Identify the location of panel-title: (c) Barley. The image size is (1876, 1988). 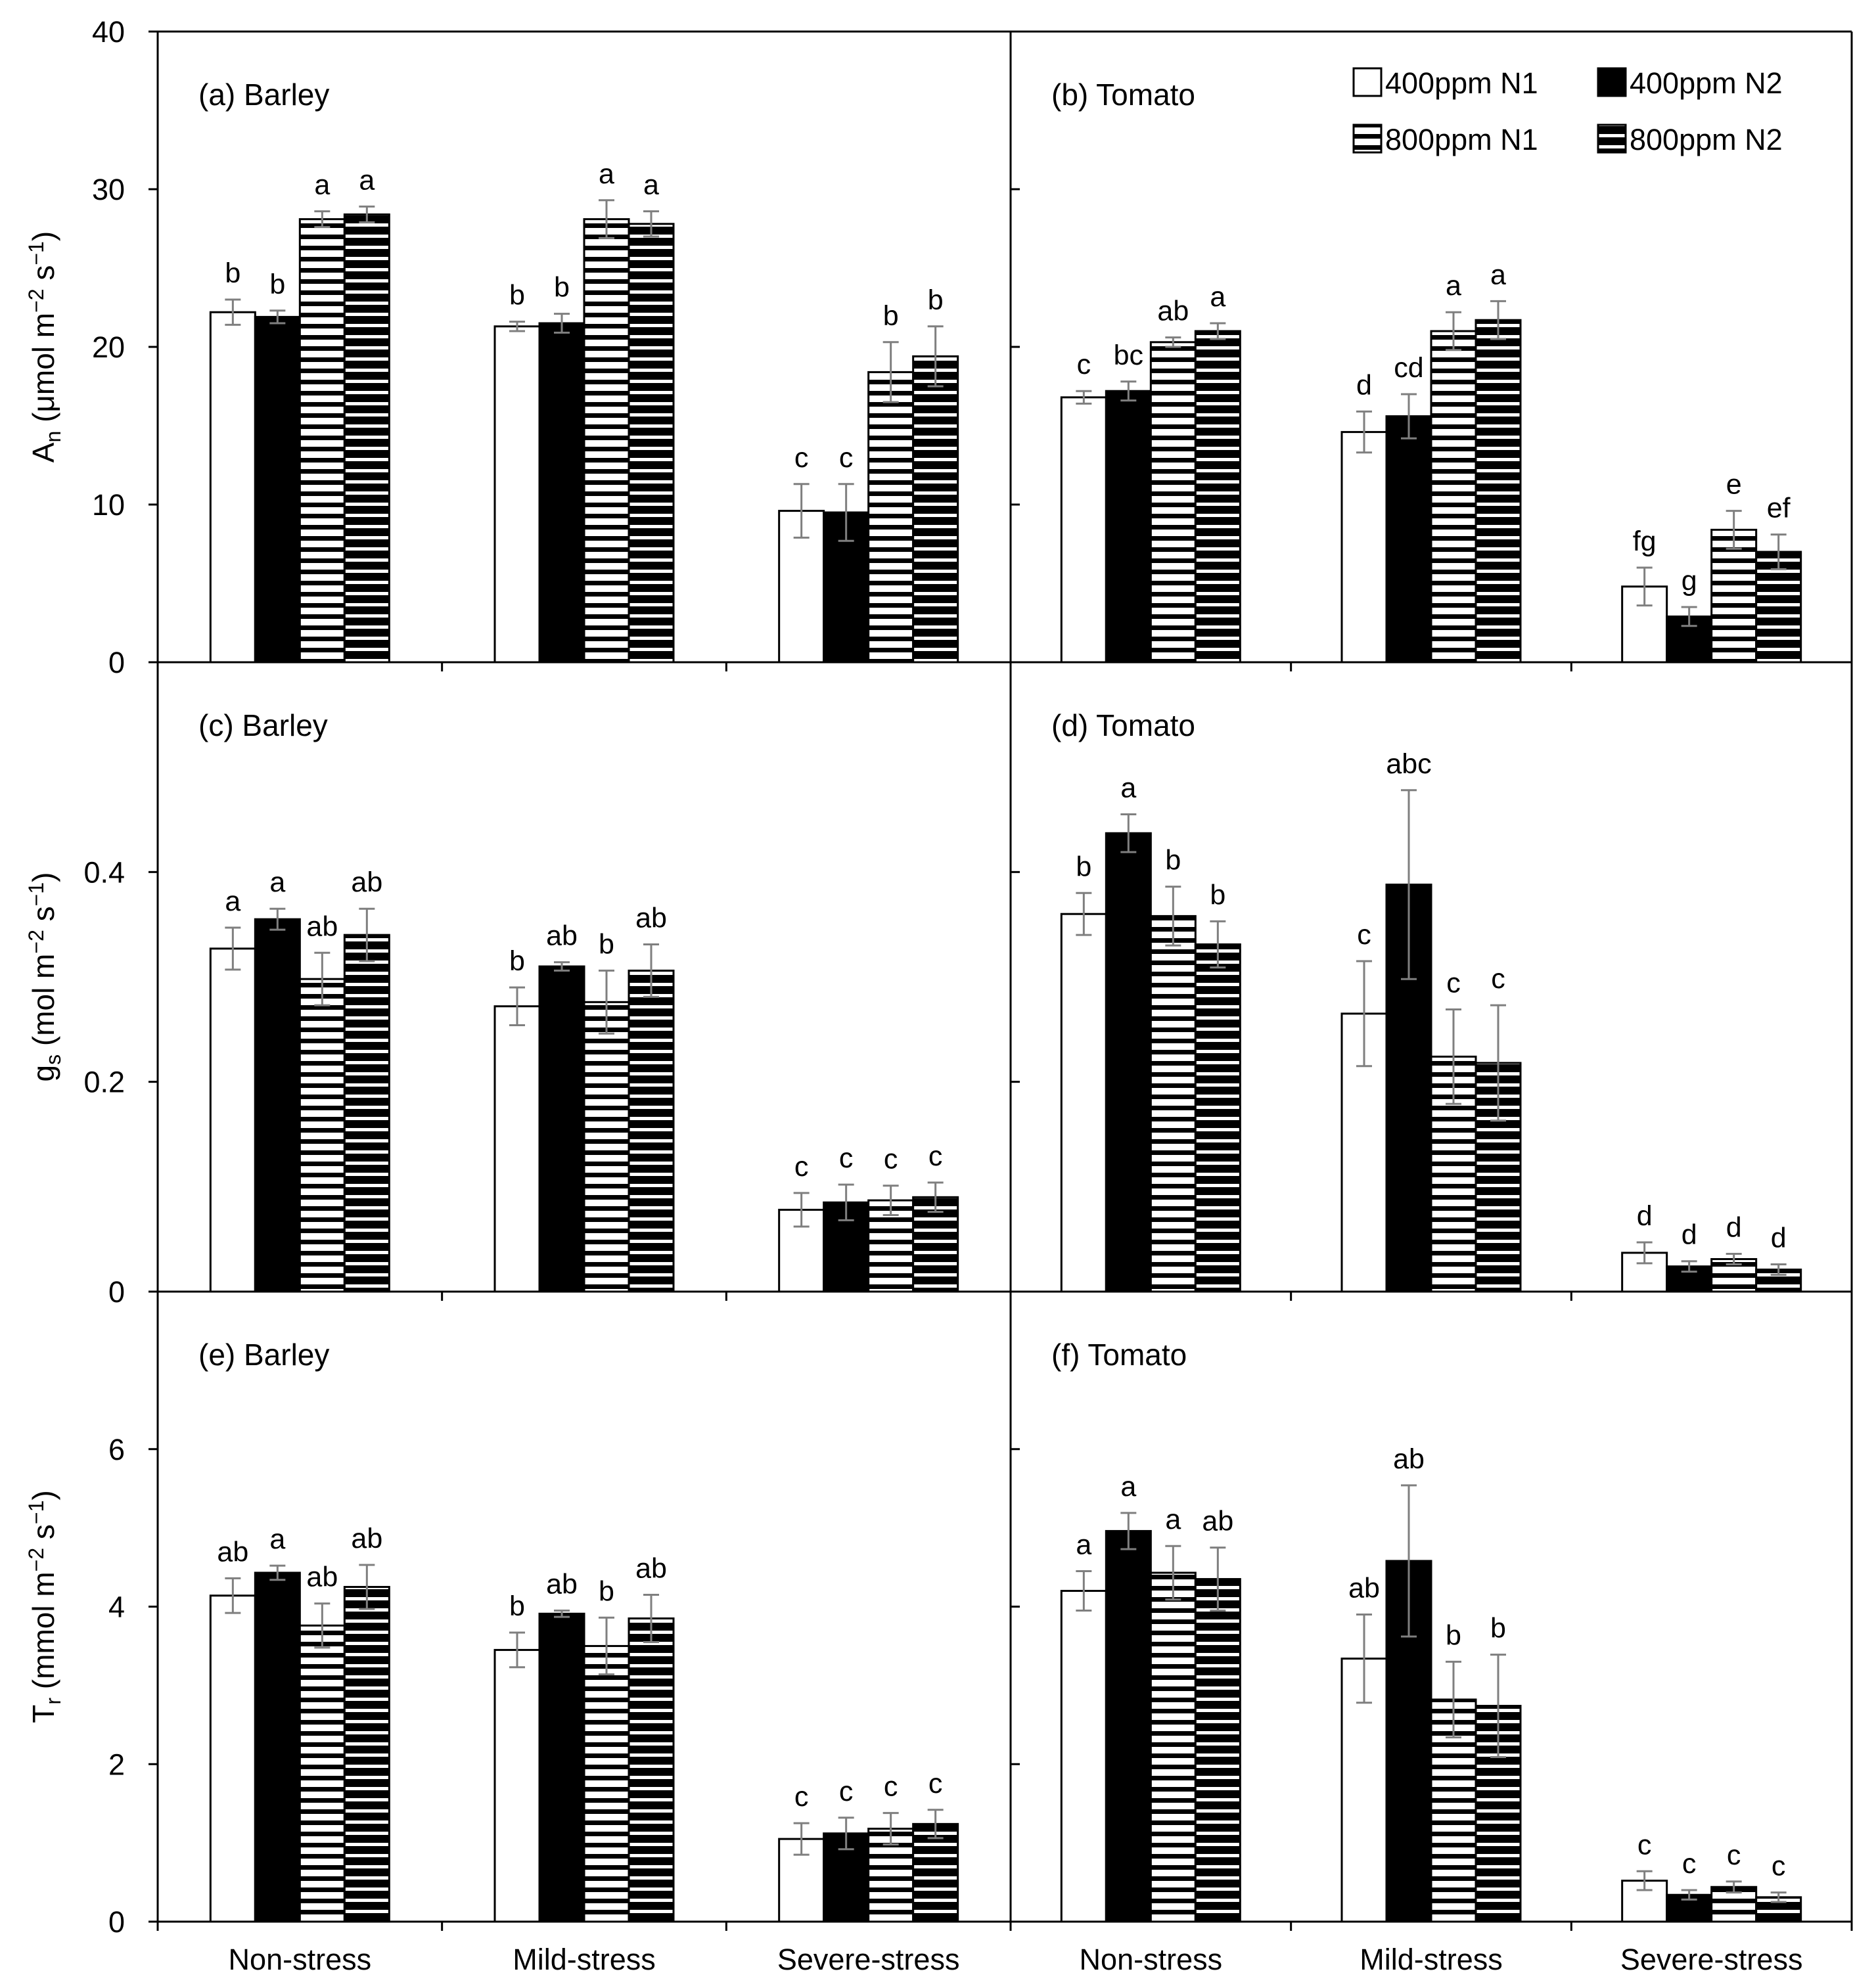
(263, 725).